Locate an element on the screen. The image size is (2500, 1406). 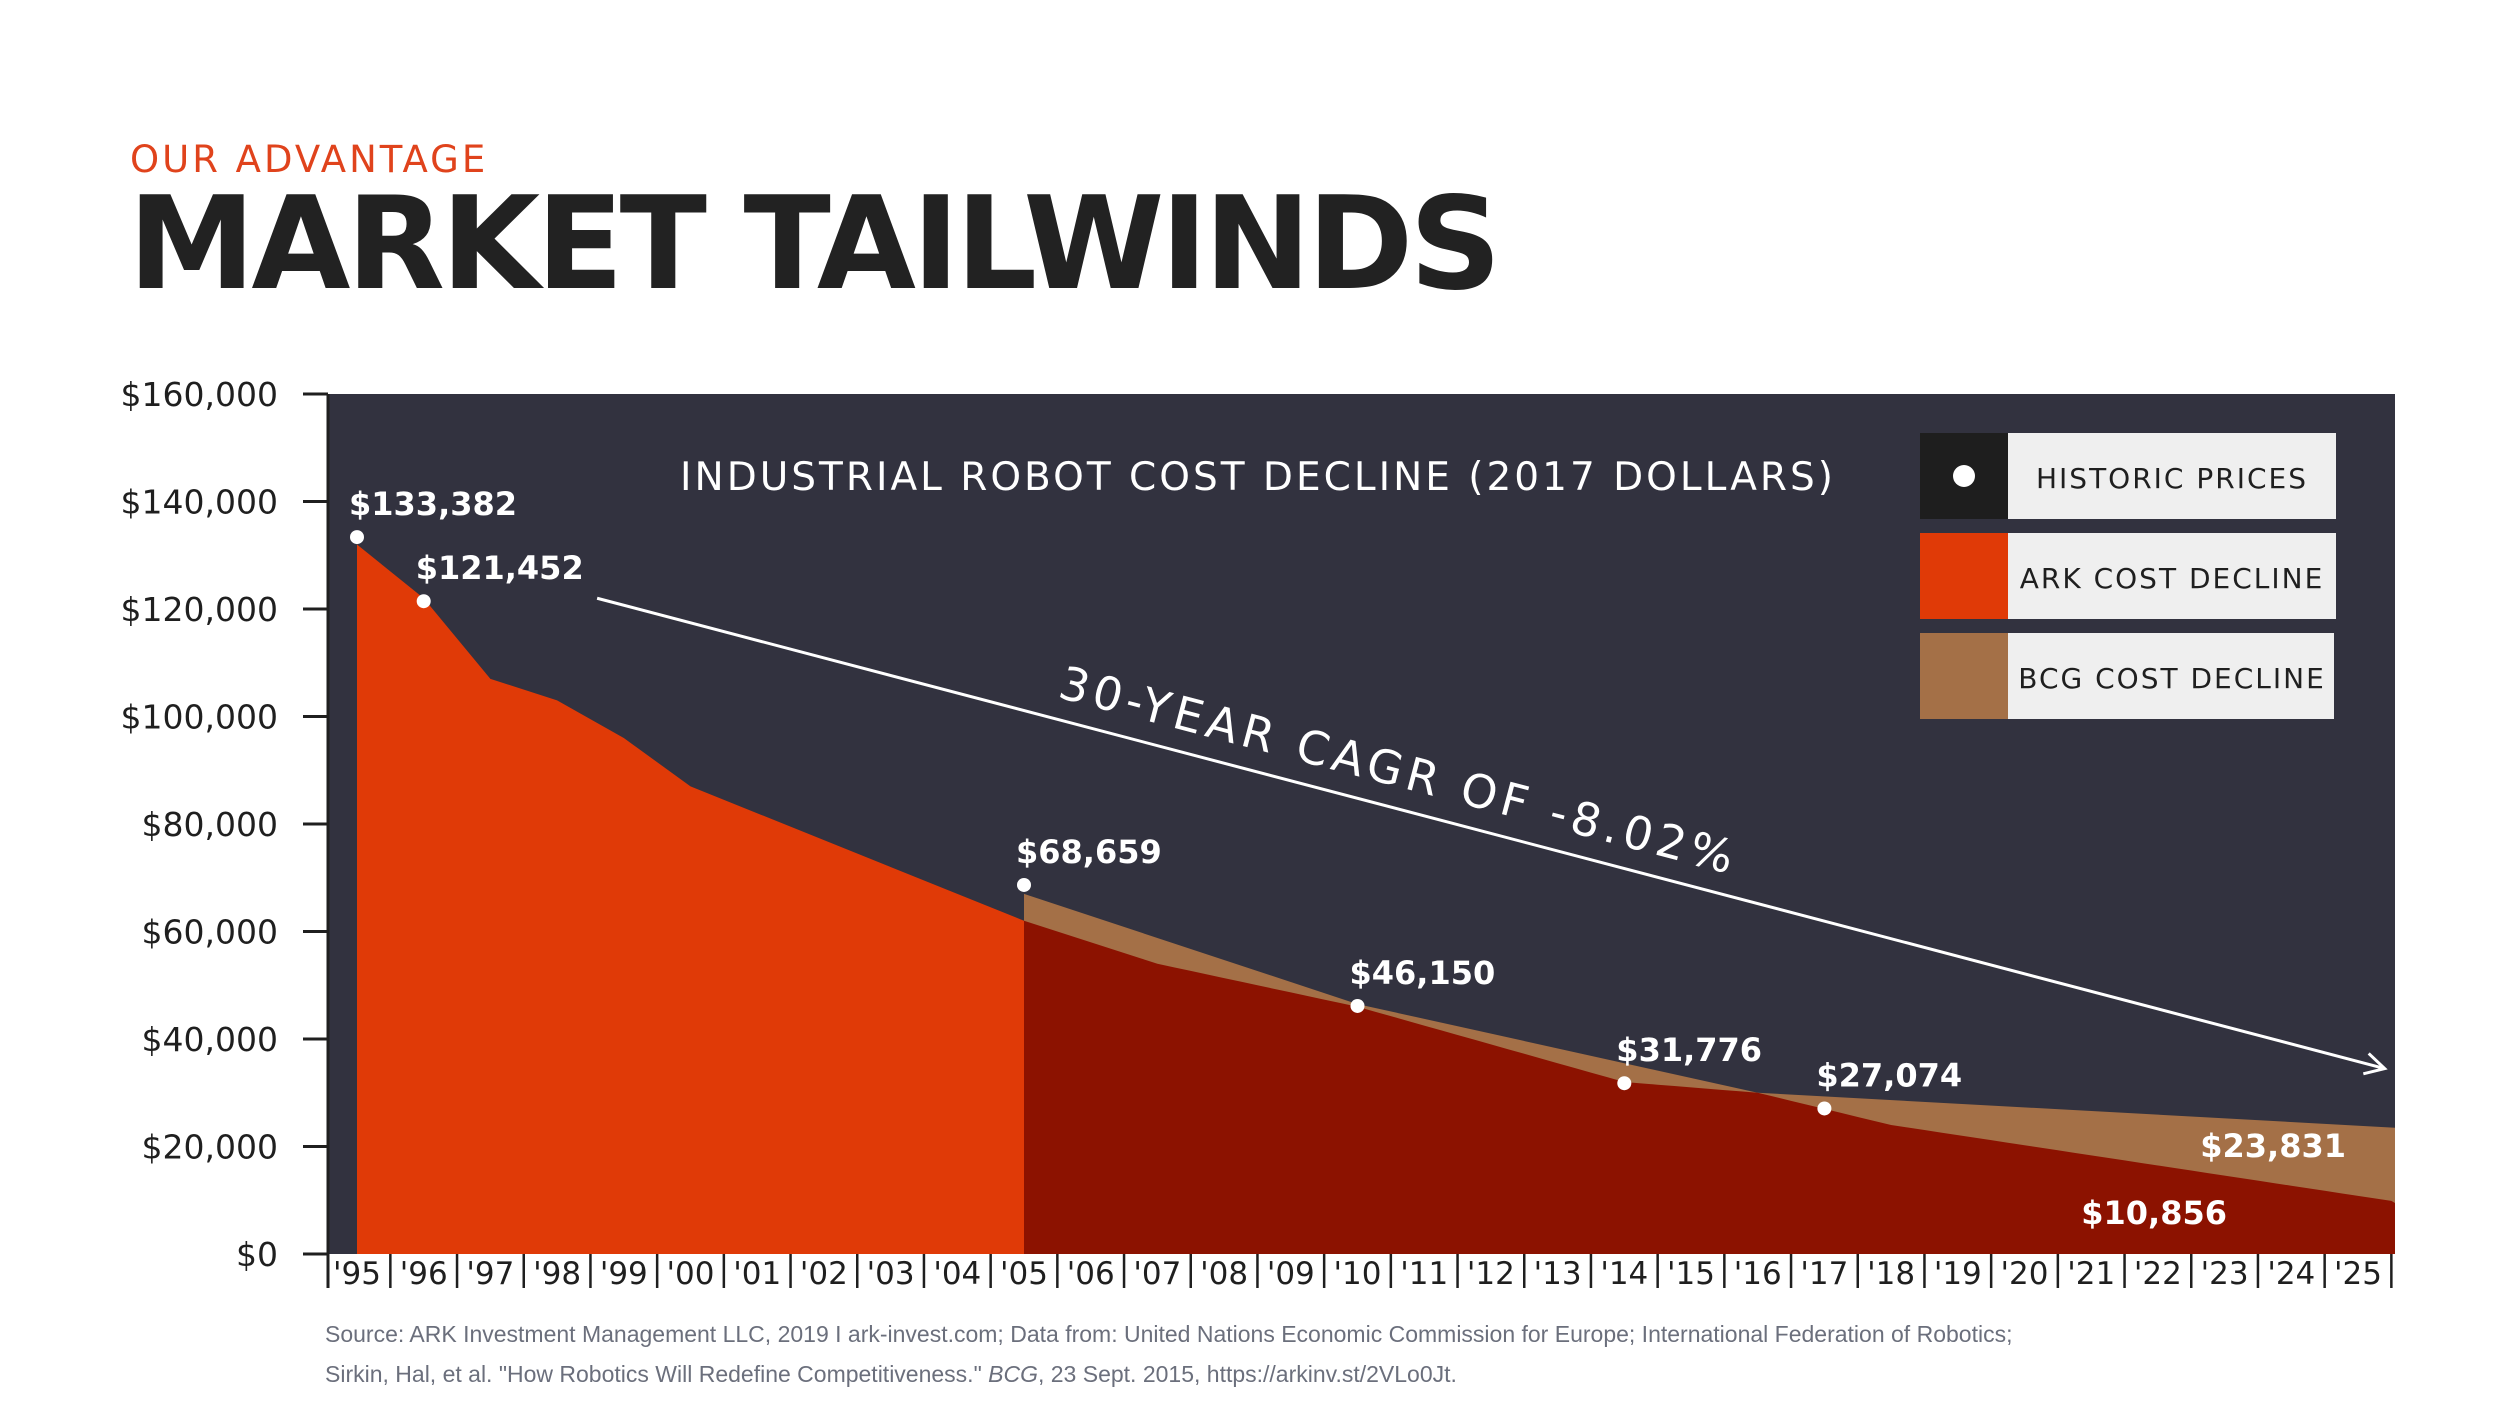
x-tick-label: '23 is located at coordinates (2225, 1274).